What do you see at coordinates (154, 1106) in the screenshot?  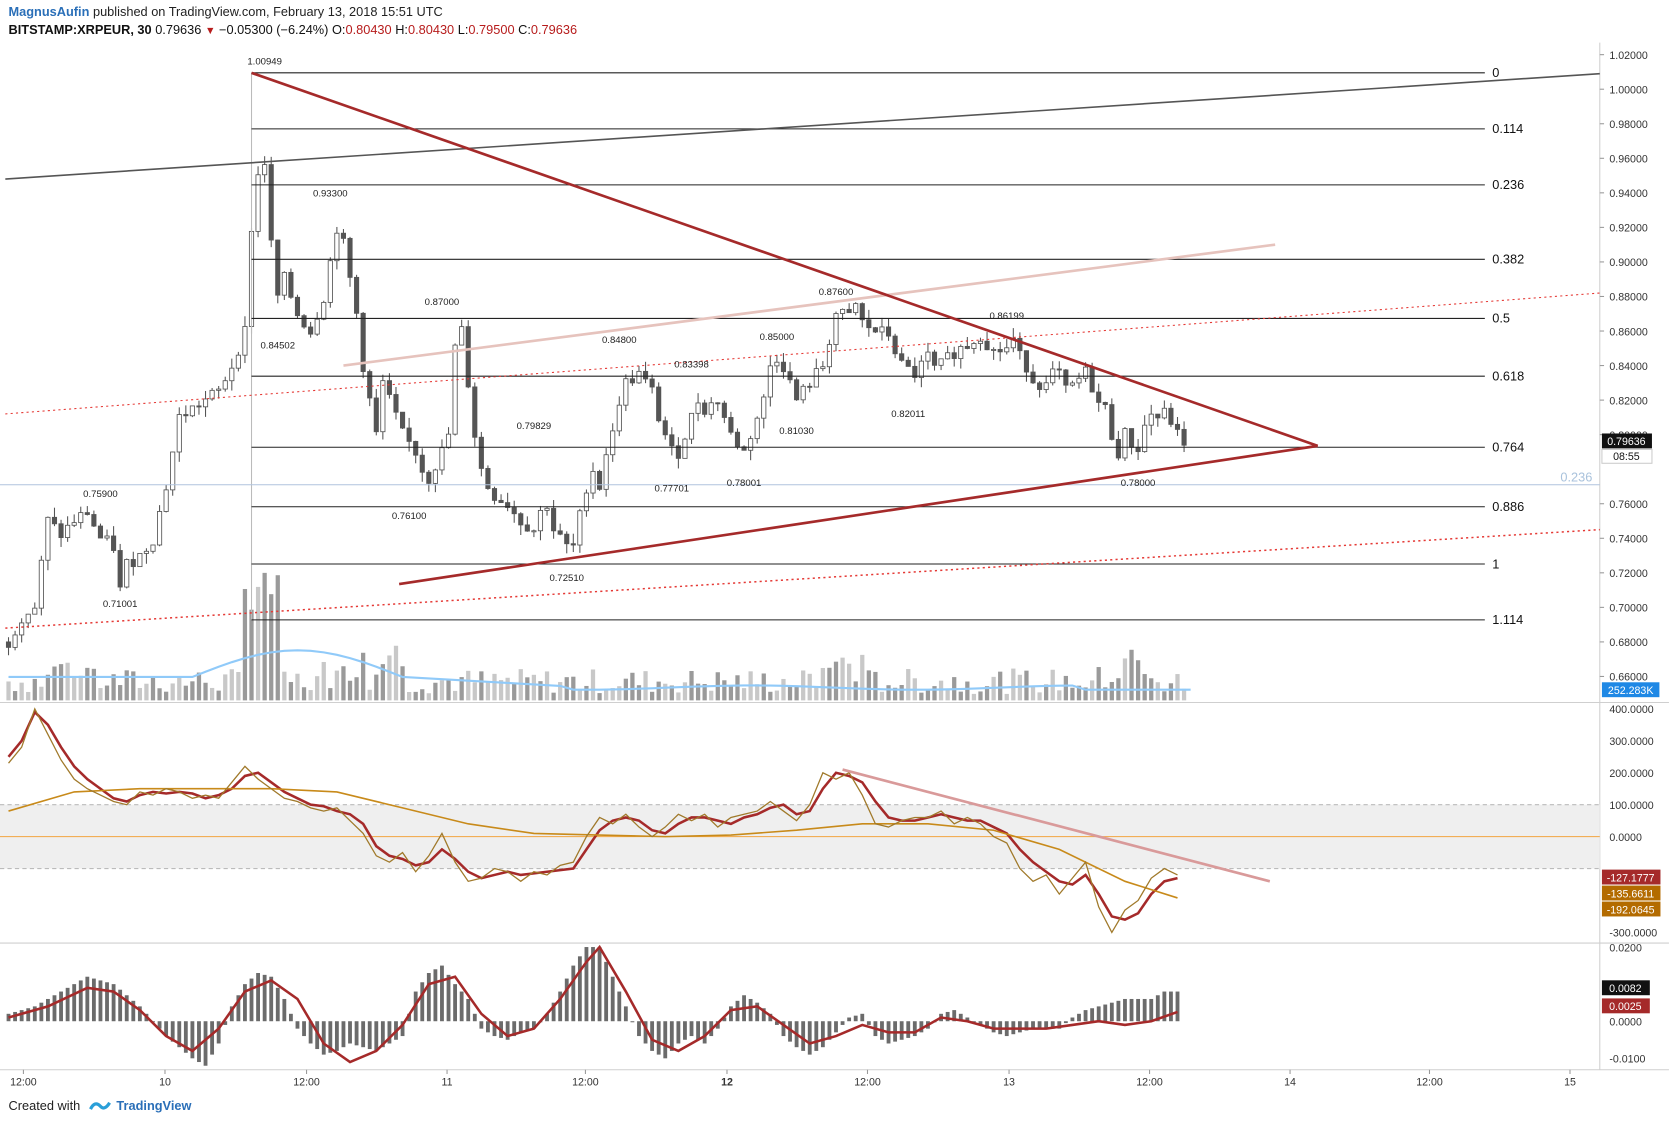 I see `brand-name: TradingView` at bounding box center [154, 1106].